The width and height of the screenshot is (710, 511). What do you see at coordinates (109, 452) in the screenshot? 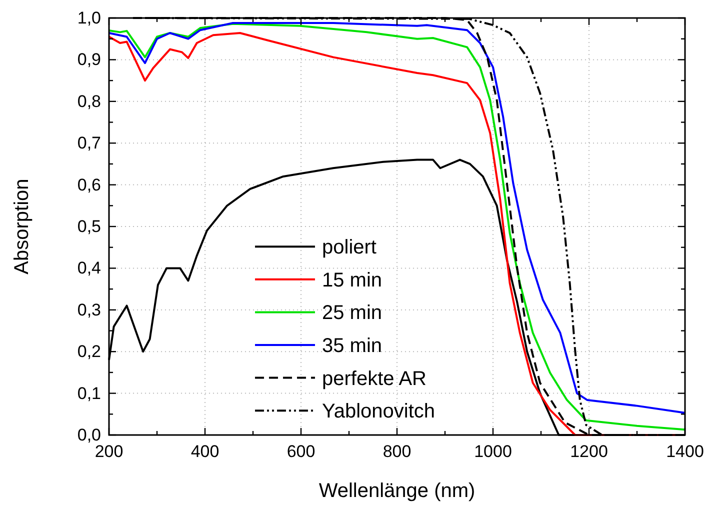
I see `x-tick-label: 200` at bounding box center [109, 452].